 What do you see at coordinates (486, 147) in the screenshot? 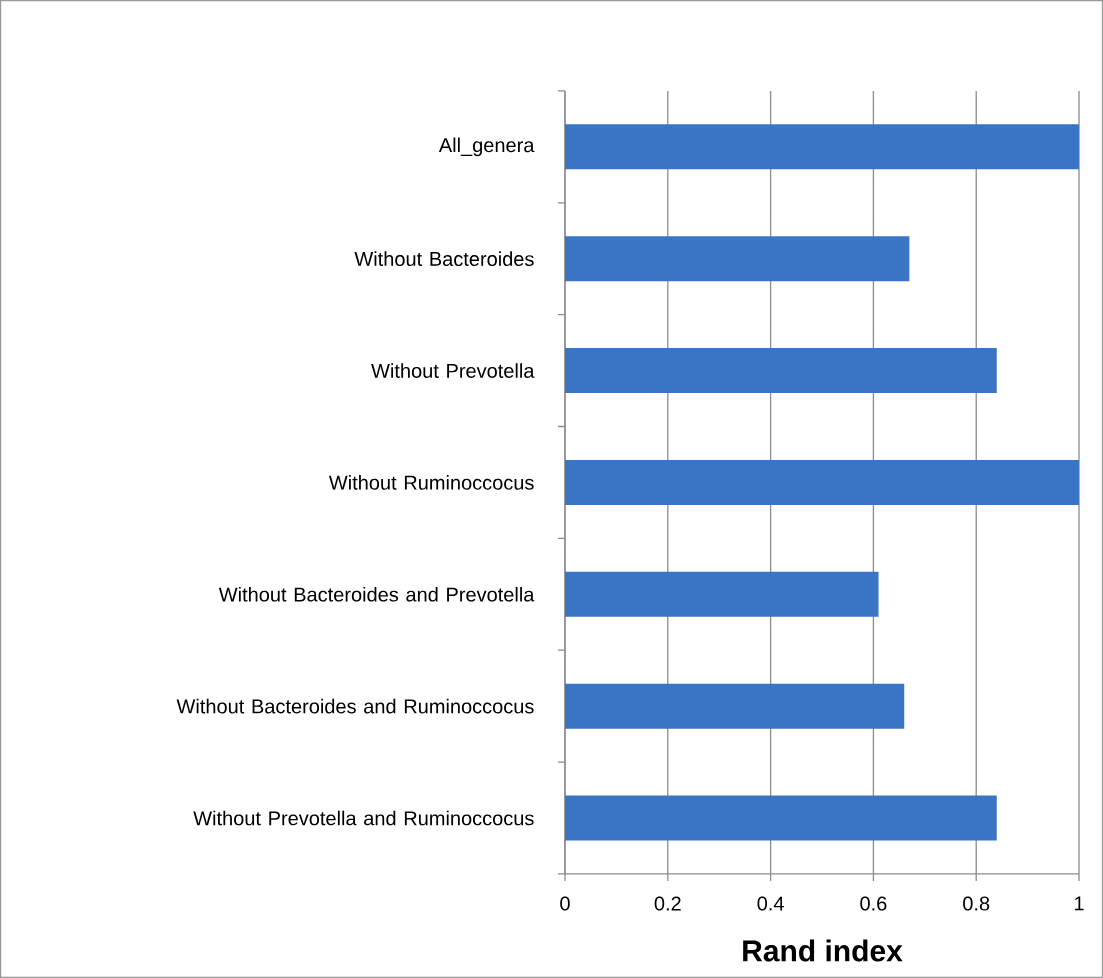
I see `y-tick-label: All_genera` at bounding box center [486, 147].